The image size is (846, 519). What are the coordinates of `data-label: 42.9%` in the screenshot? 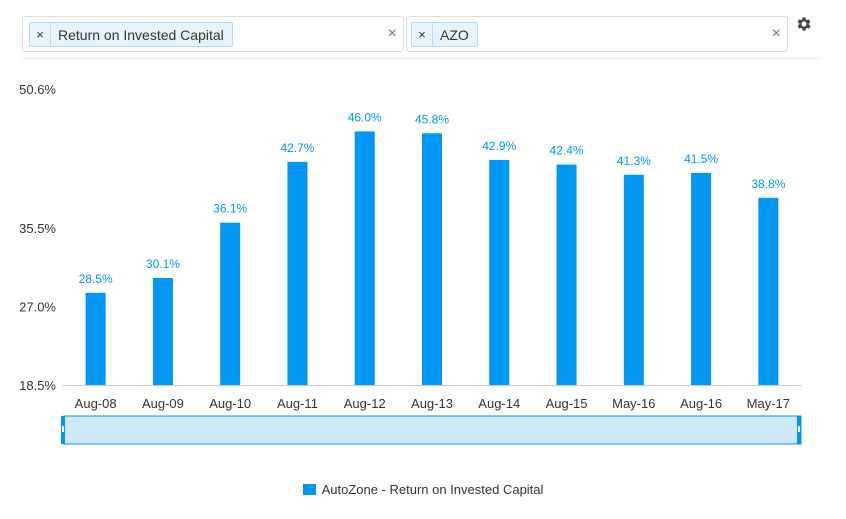 It's located at (499, 146).